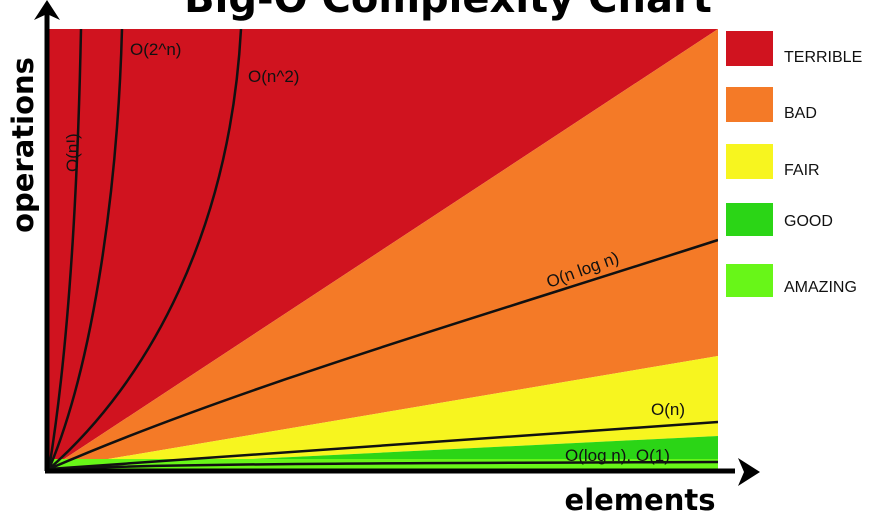 Image resolution: width=880 pixels, height=526 pixels. I want to click on legend-swatch-good, so click(749, 219).